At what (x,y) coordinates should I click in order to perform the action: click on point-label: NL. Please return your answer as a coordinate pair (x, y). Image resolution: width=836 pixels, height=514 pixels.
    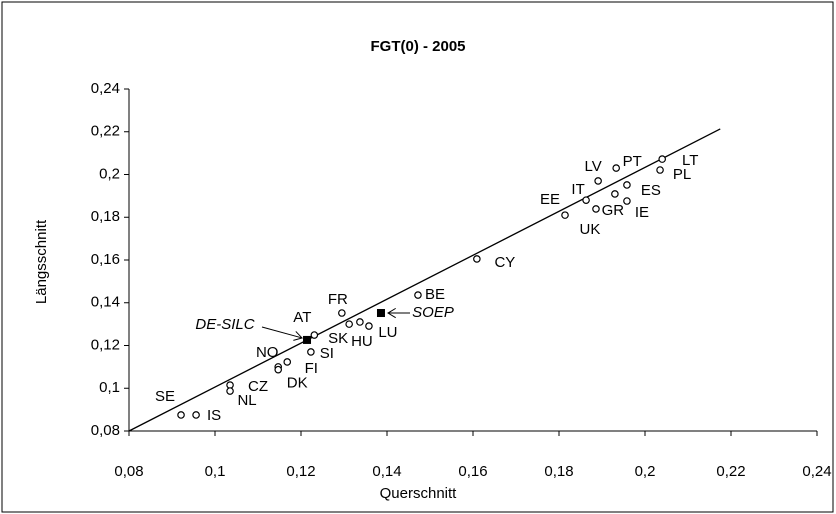
    Looking at the image, I should click on (246, 400).